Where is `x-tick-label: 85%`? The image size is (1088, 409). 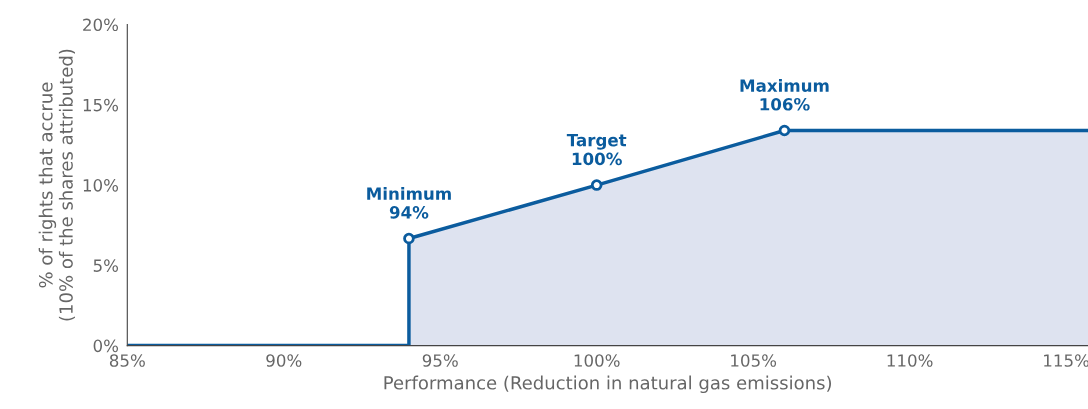 x-tick-label: 85% is located at coordinates (127, 360).